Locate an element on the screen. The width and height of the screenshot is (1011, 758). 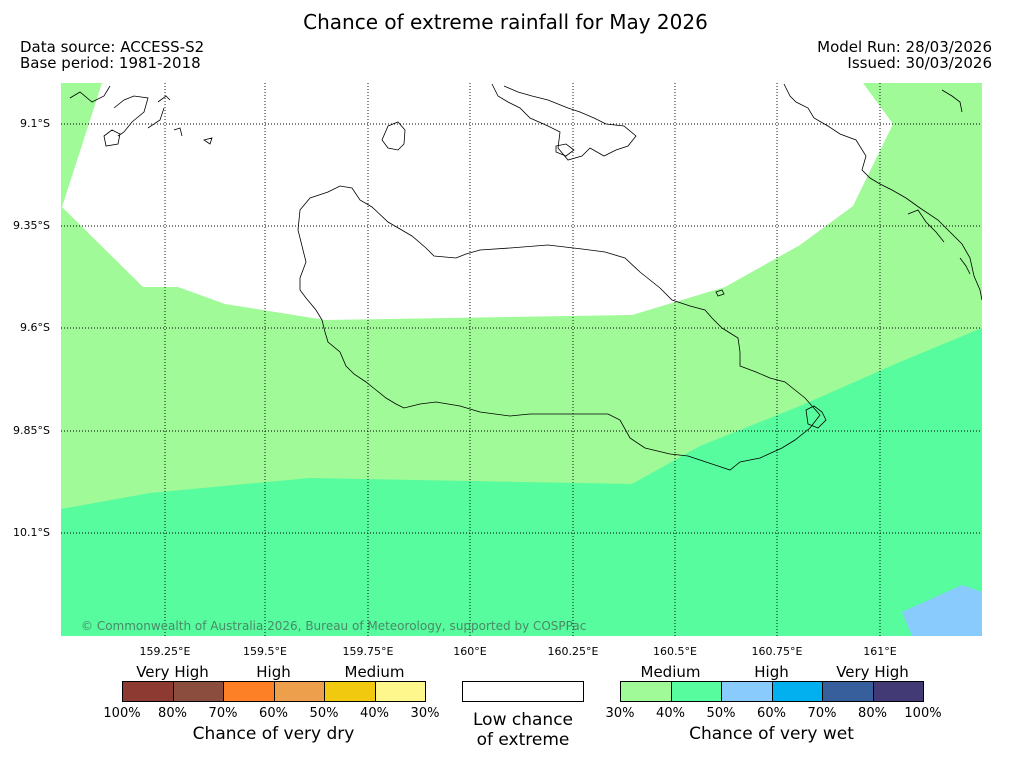
dry-group-label: Medium is located at coordinates (374, 672).